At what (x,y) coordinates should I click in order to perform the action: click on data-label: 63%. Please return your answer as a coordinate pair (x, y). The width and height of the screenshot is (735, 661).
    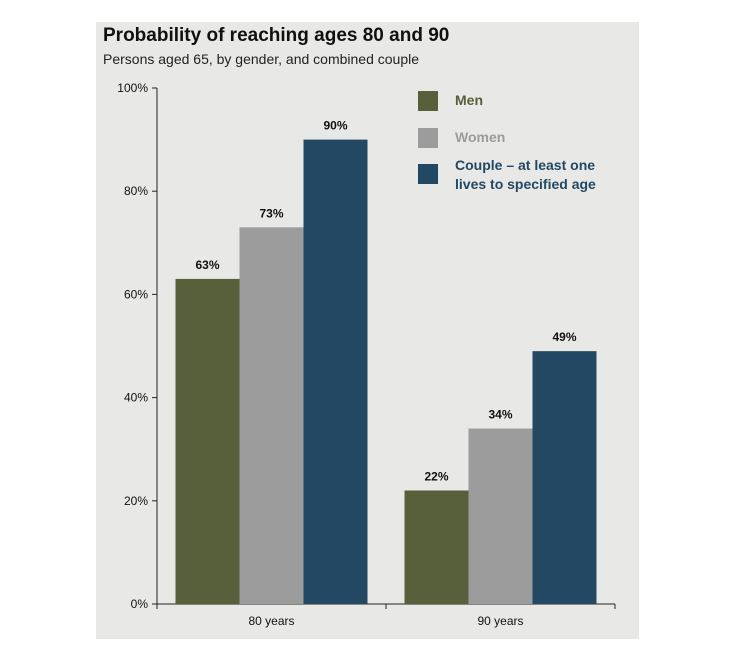
    Looking at the image, I should click on (207, 265).